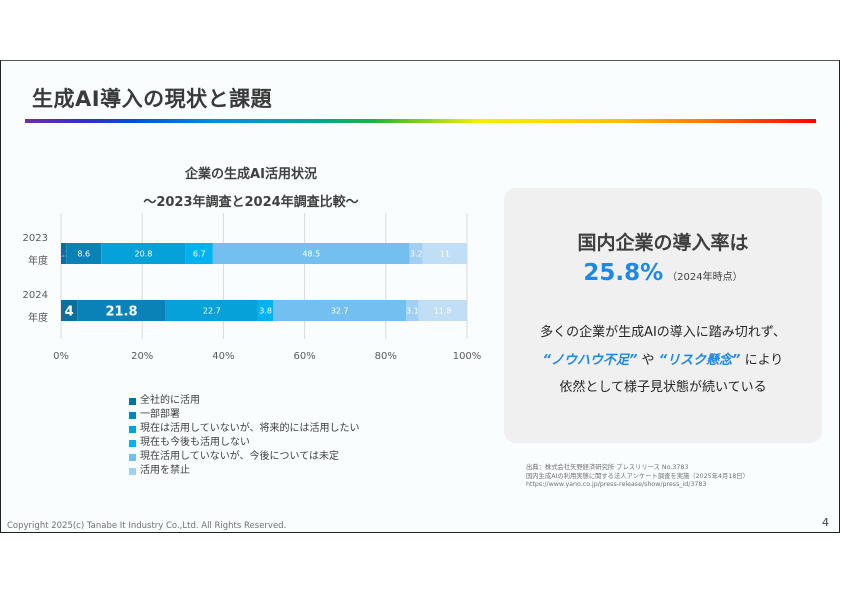 The width and height of the screenshot is (842, 595). What do you see at coordinates (623, 273) in the screenshot?
I see `adoption-rate-value: 25.8%` at bounding box center [623, 273].